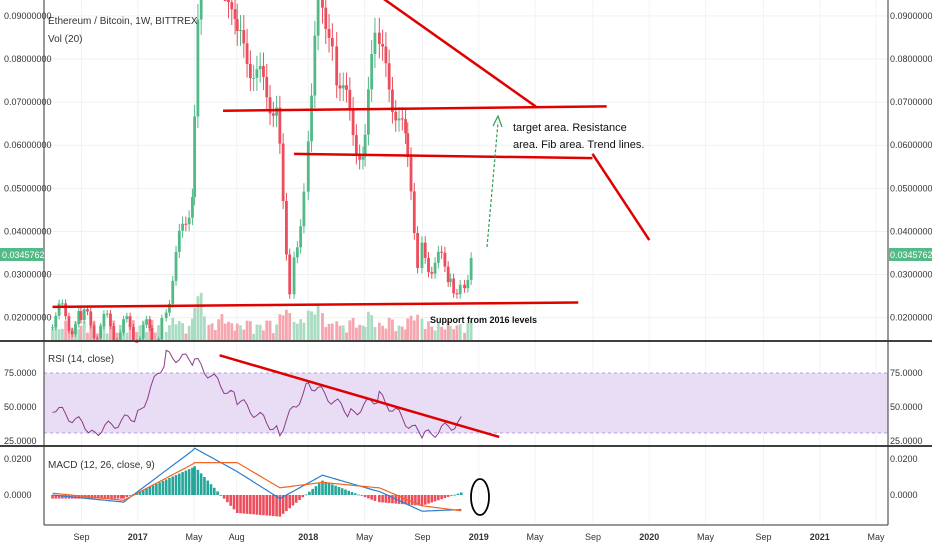 This screenshot has height=550, width=932. Describe the element at coordinates (28, 188) in the screenshot. I see `price-tick-left: 0.05000000` at that location.